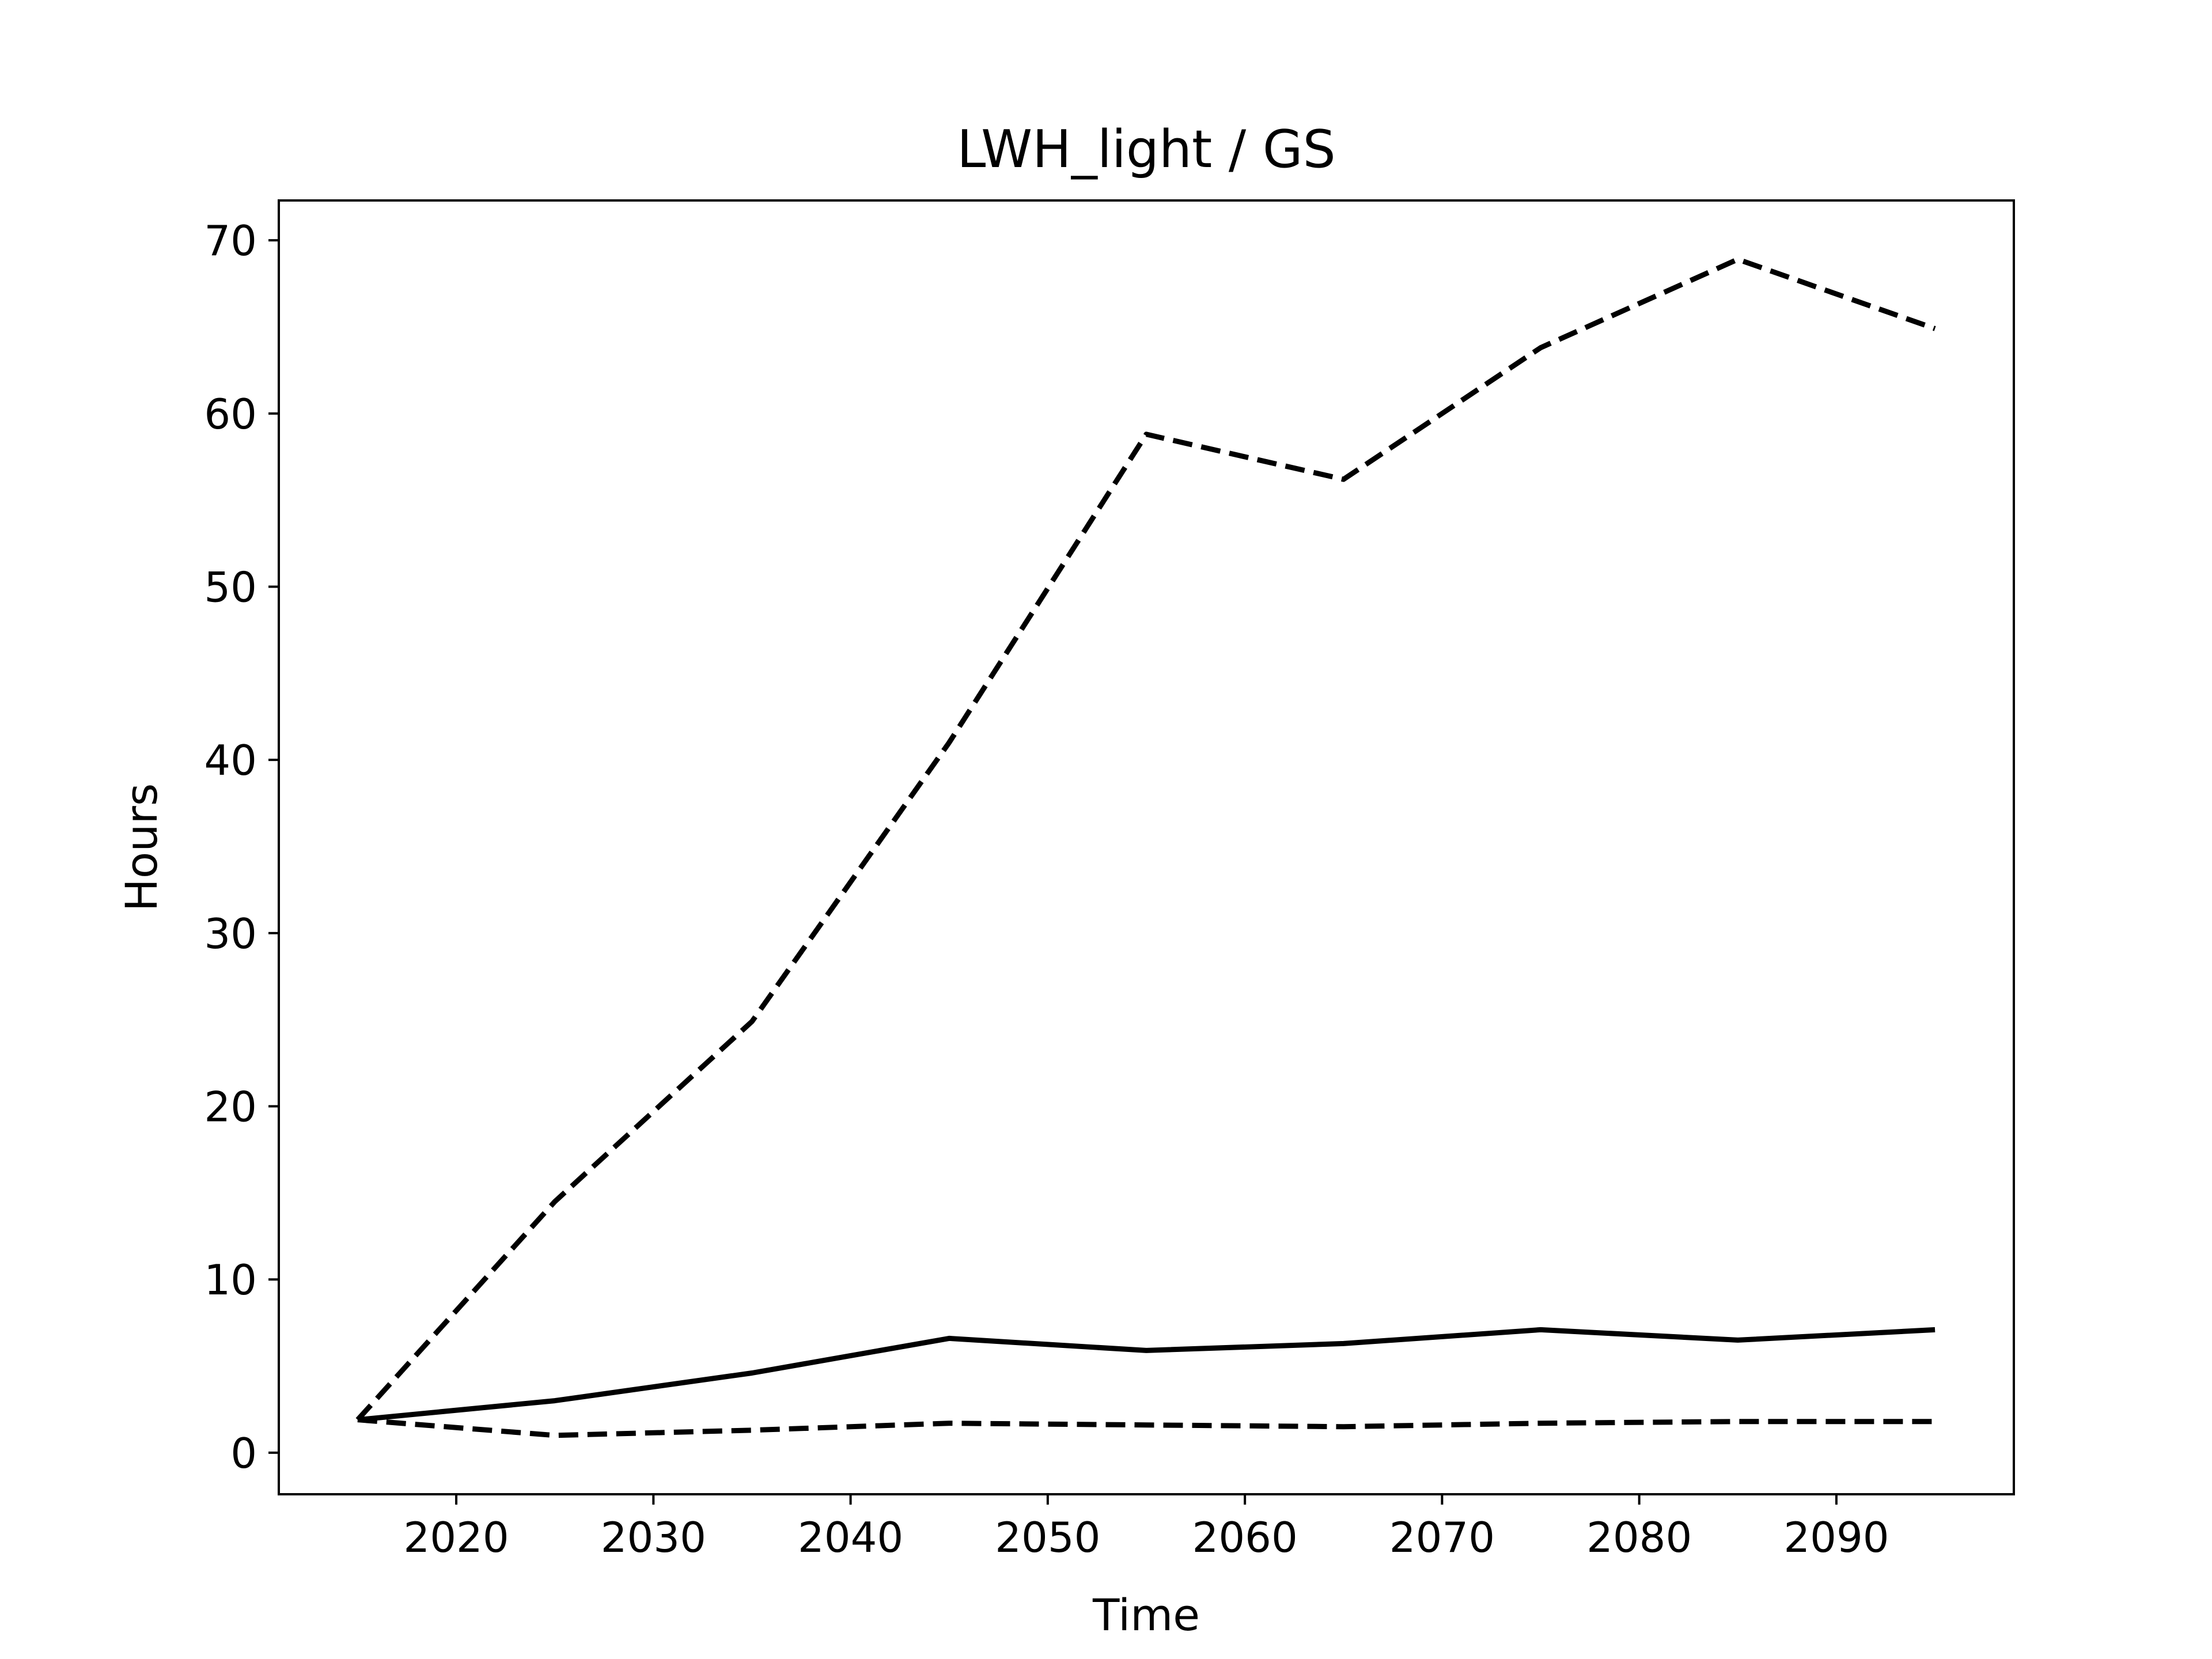 Image resolution: width=2212 pixels, height=1659 pixels. Describe the element at coordinates (1146, 1615) in the screenshot. I see `x-axis-label: Time` at that location.